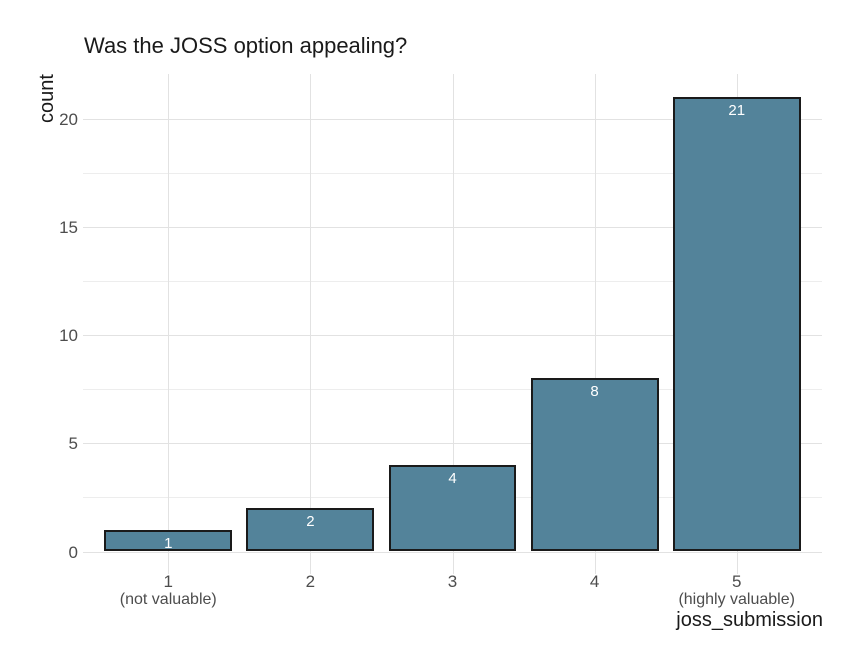 The width and height of the screenshot is (864, 672). What do you see at coordinates (168, 543) in the screenshot?
I see `bar-value-label: 1` at bounding box center [168, 543].